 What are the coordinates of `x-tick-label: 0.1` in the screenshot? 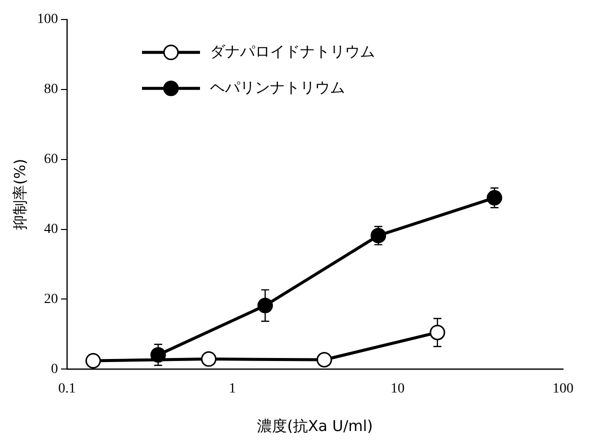 It's located at (67, 388).